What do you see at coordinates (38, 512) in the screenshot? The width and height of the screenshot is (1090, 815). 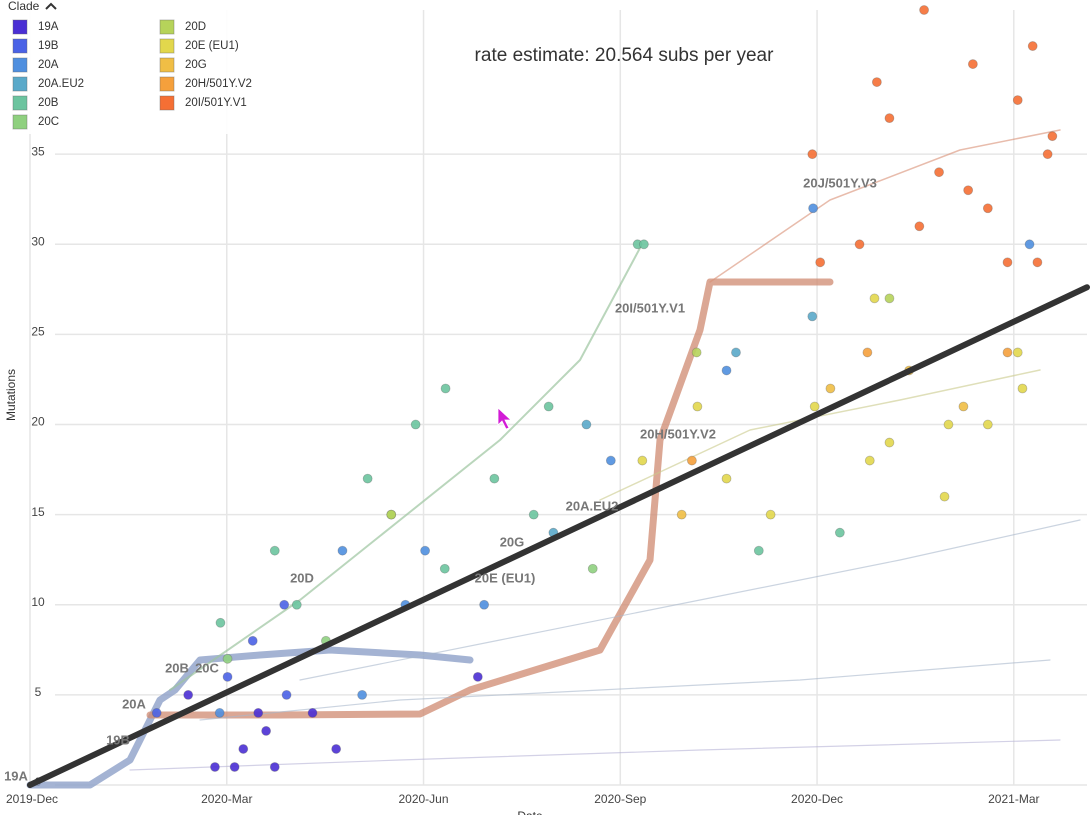 I see `y-tick-label: 15` at bounding box center [38, 512].